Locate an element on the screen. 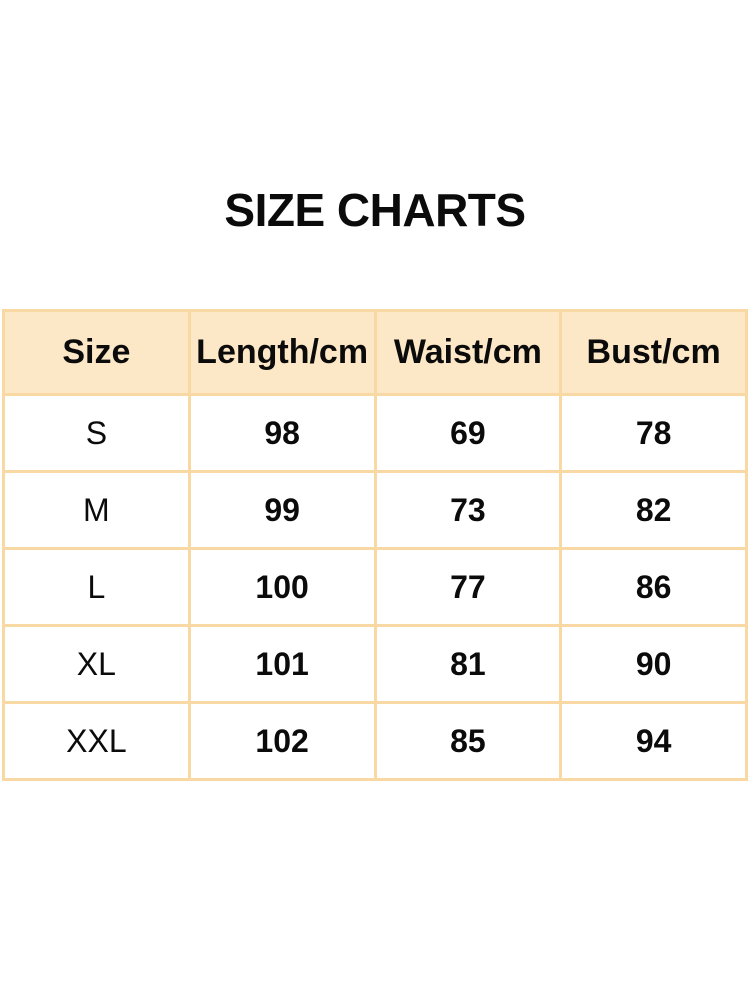 Image resolution: width=750 pixels, height=1000 pixels. cell-bust: 94 is located at coordinates (653, 741).